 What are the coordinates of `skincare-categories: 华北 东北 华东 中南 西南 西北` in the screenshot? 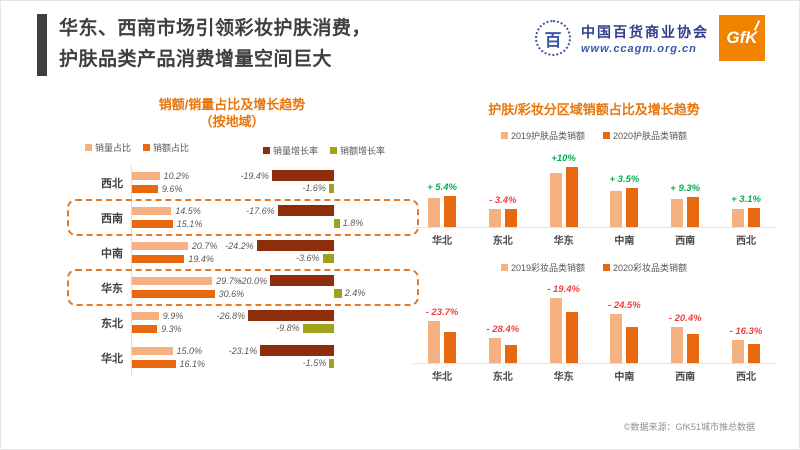 It's located at (594, 239).